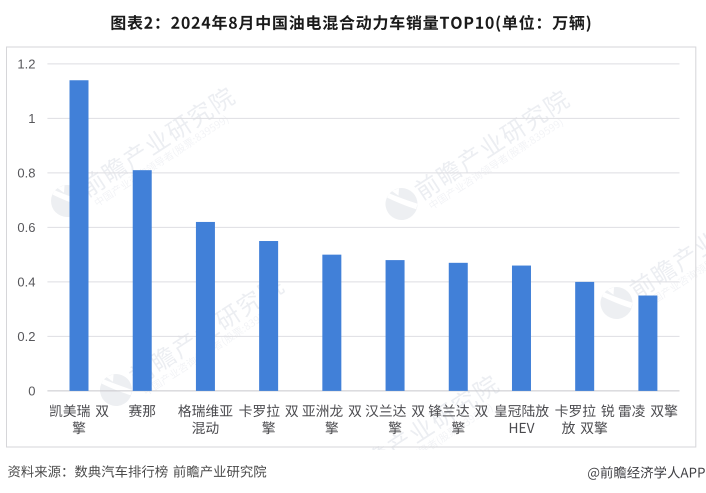  Describe the element at coordinates (26, 336) in the screenshot. I see `svg-text: 0.2` at that location.